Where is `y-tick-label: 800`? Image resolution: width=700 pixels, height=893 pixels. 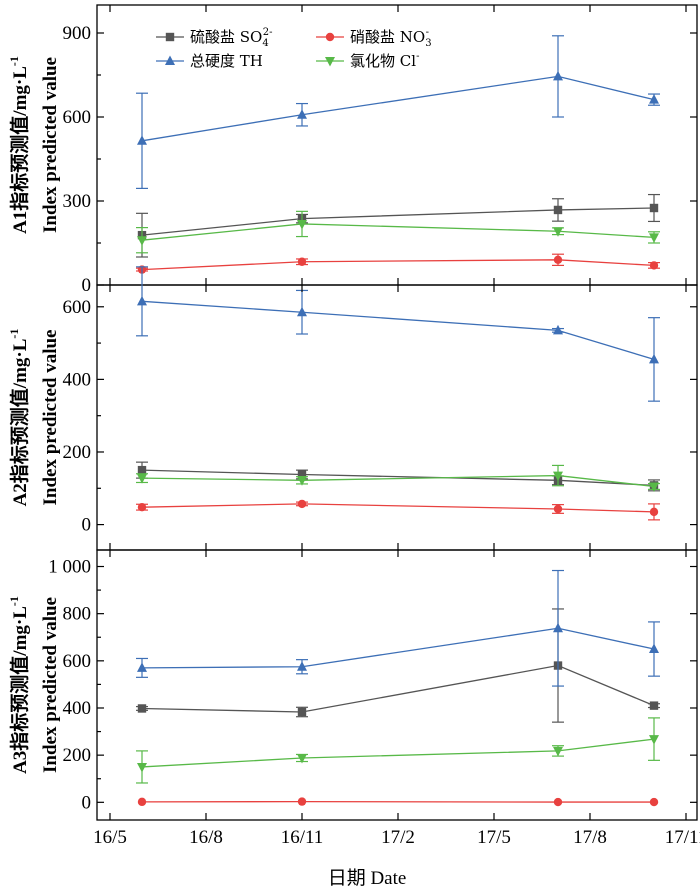
y-tick-label: 800 is located at coordinates (77, 614).